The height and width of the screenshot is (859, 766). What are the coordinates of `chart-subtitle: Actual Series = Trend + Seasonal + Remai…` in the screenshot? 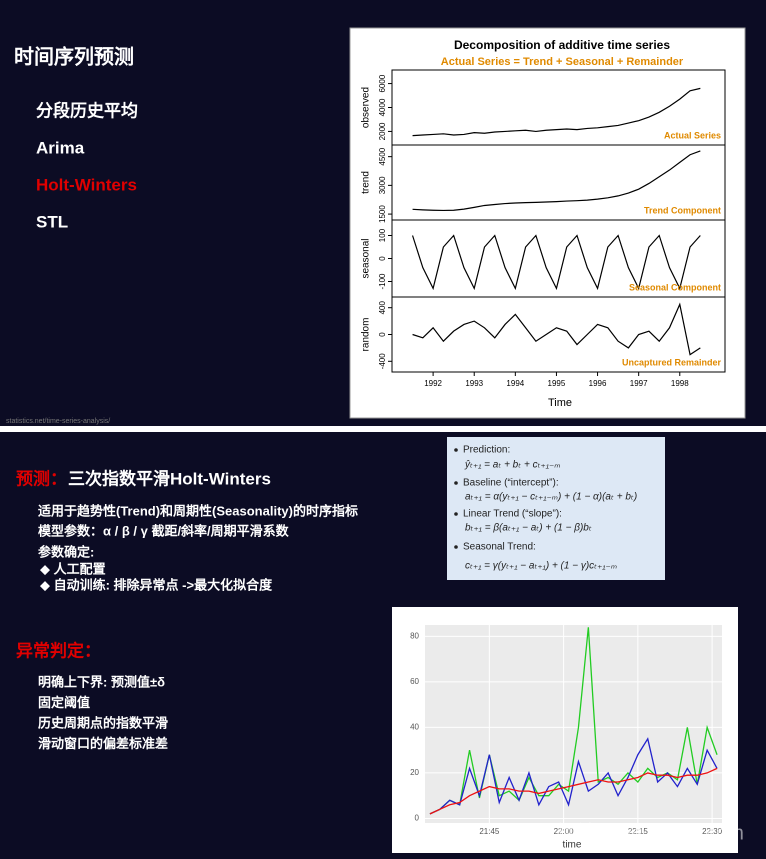 It's located at (562, 62).